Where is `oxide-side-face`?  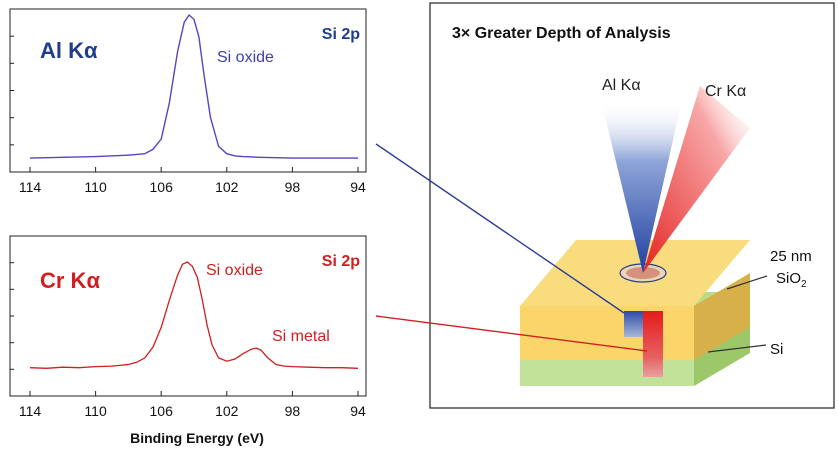
oxide-side-face is located at coordinates (722, 316).